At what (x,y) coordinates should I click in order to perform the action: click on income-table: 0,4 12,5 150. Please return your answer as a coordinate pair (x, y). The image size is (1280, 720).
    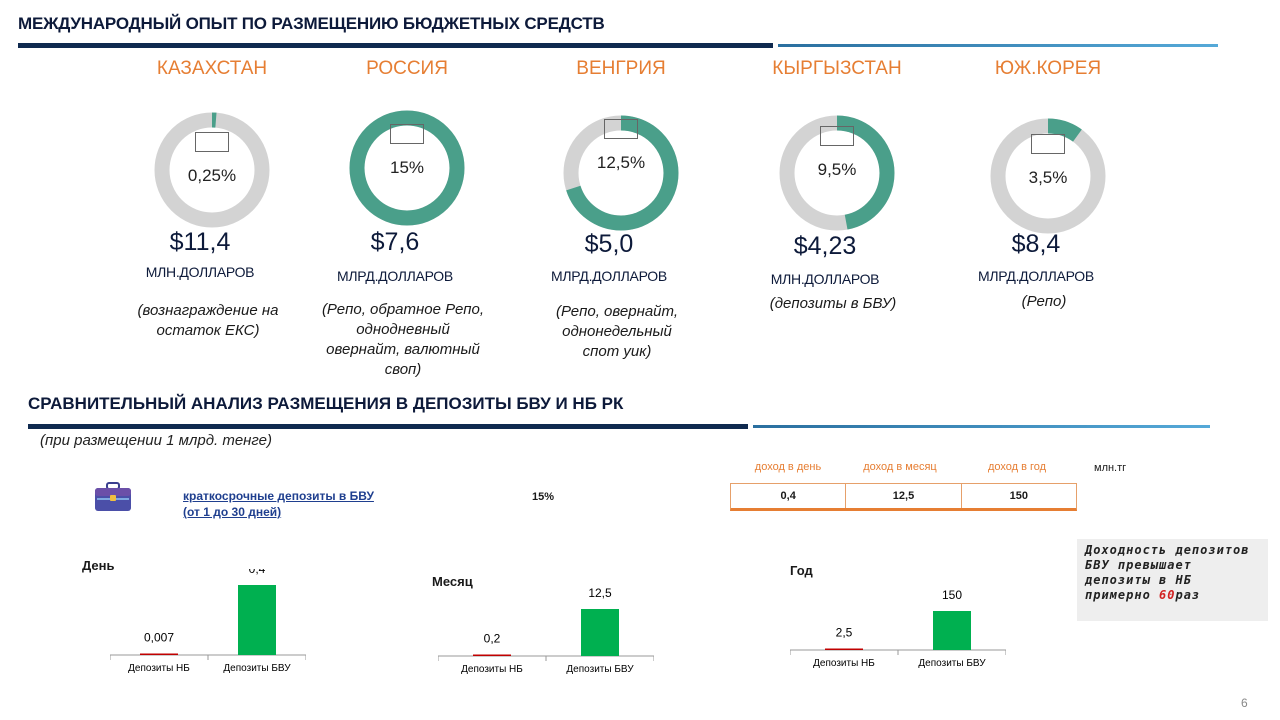
    Looking at the image, I should click on (903, 497).